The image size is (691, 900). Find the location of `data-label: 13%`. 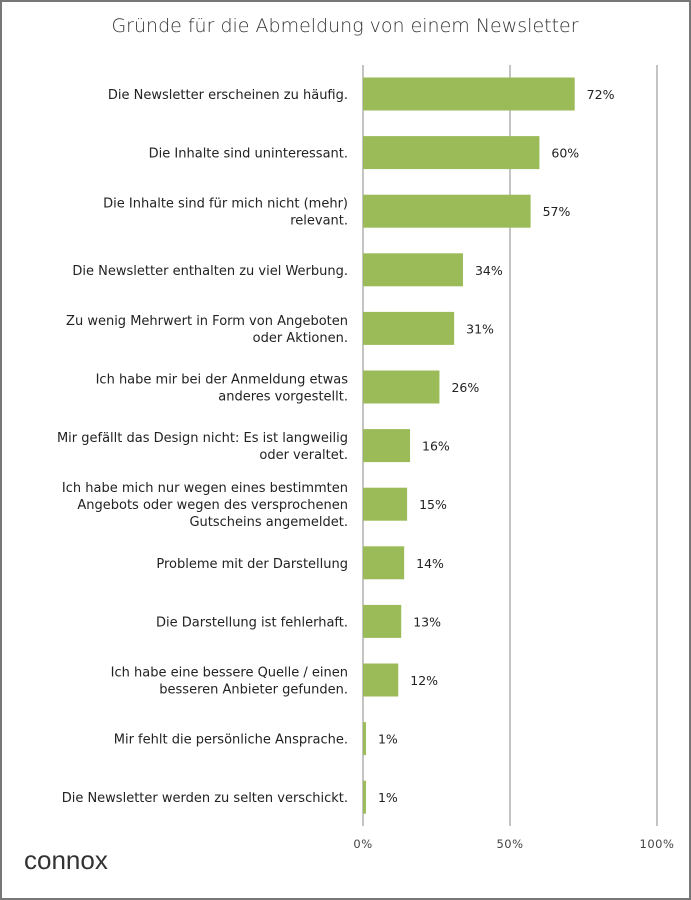

data-label: 13% is located at coordinates (427, 621).